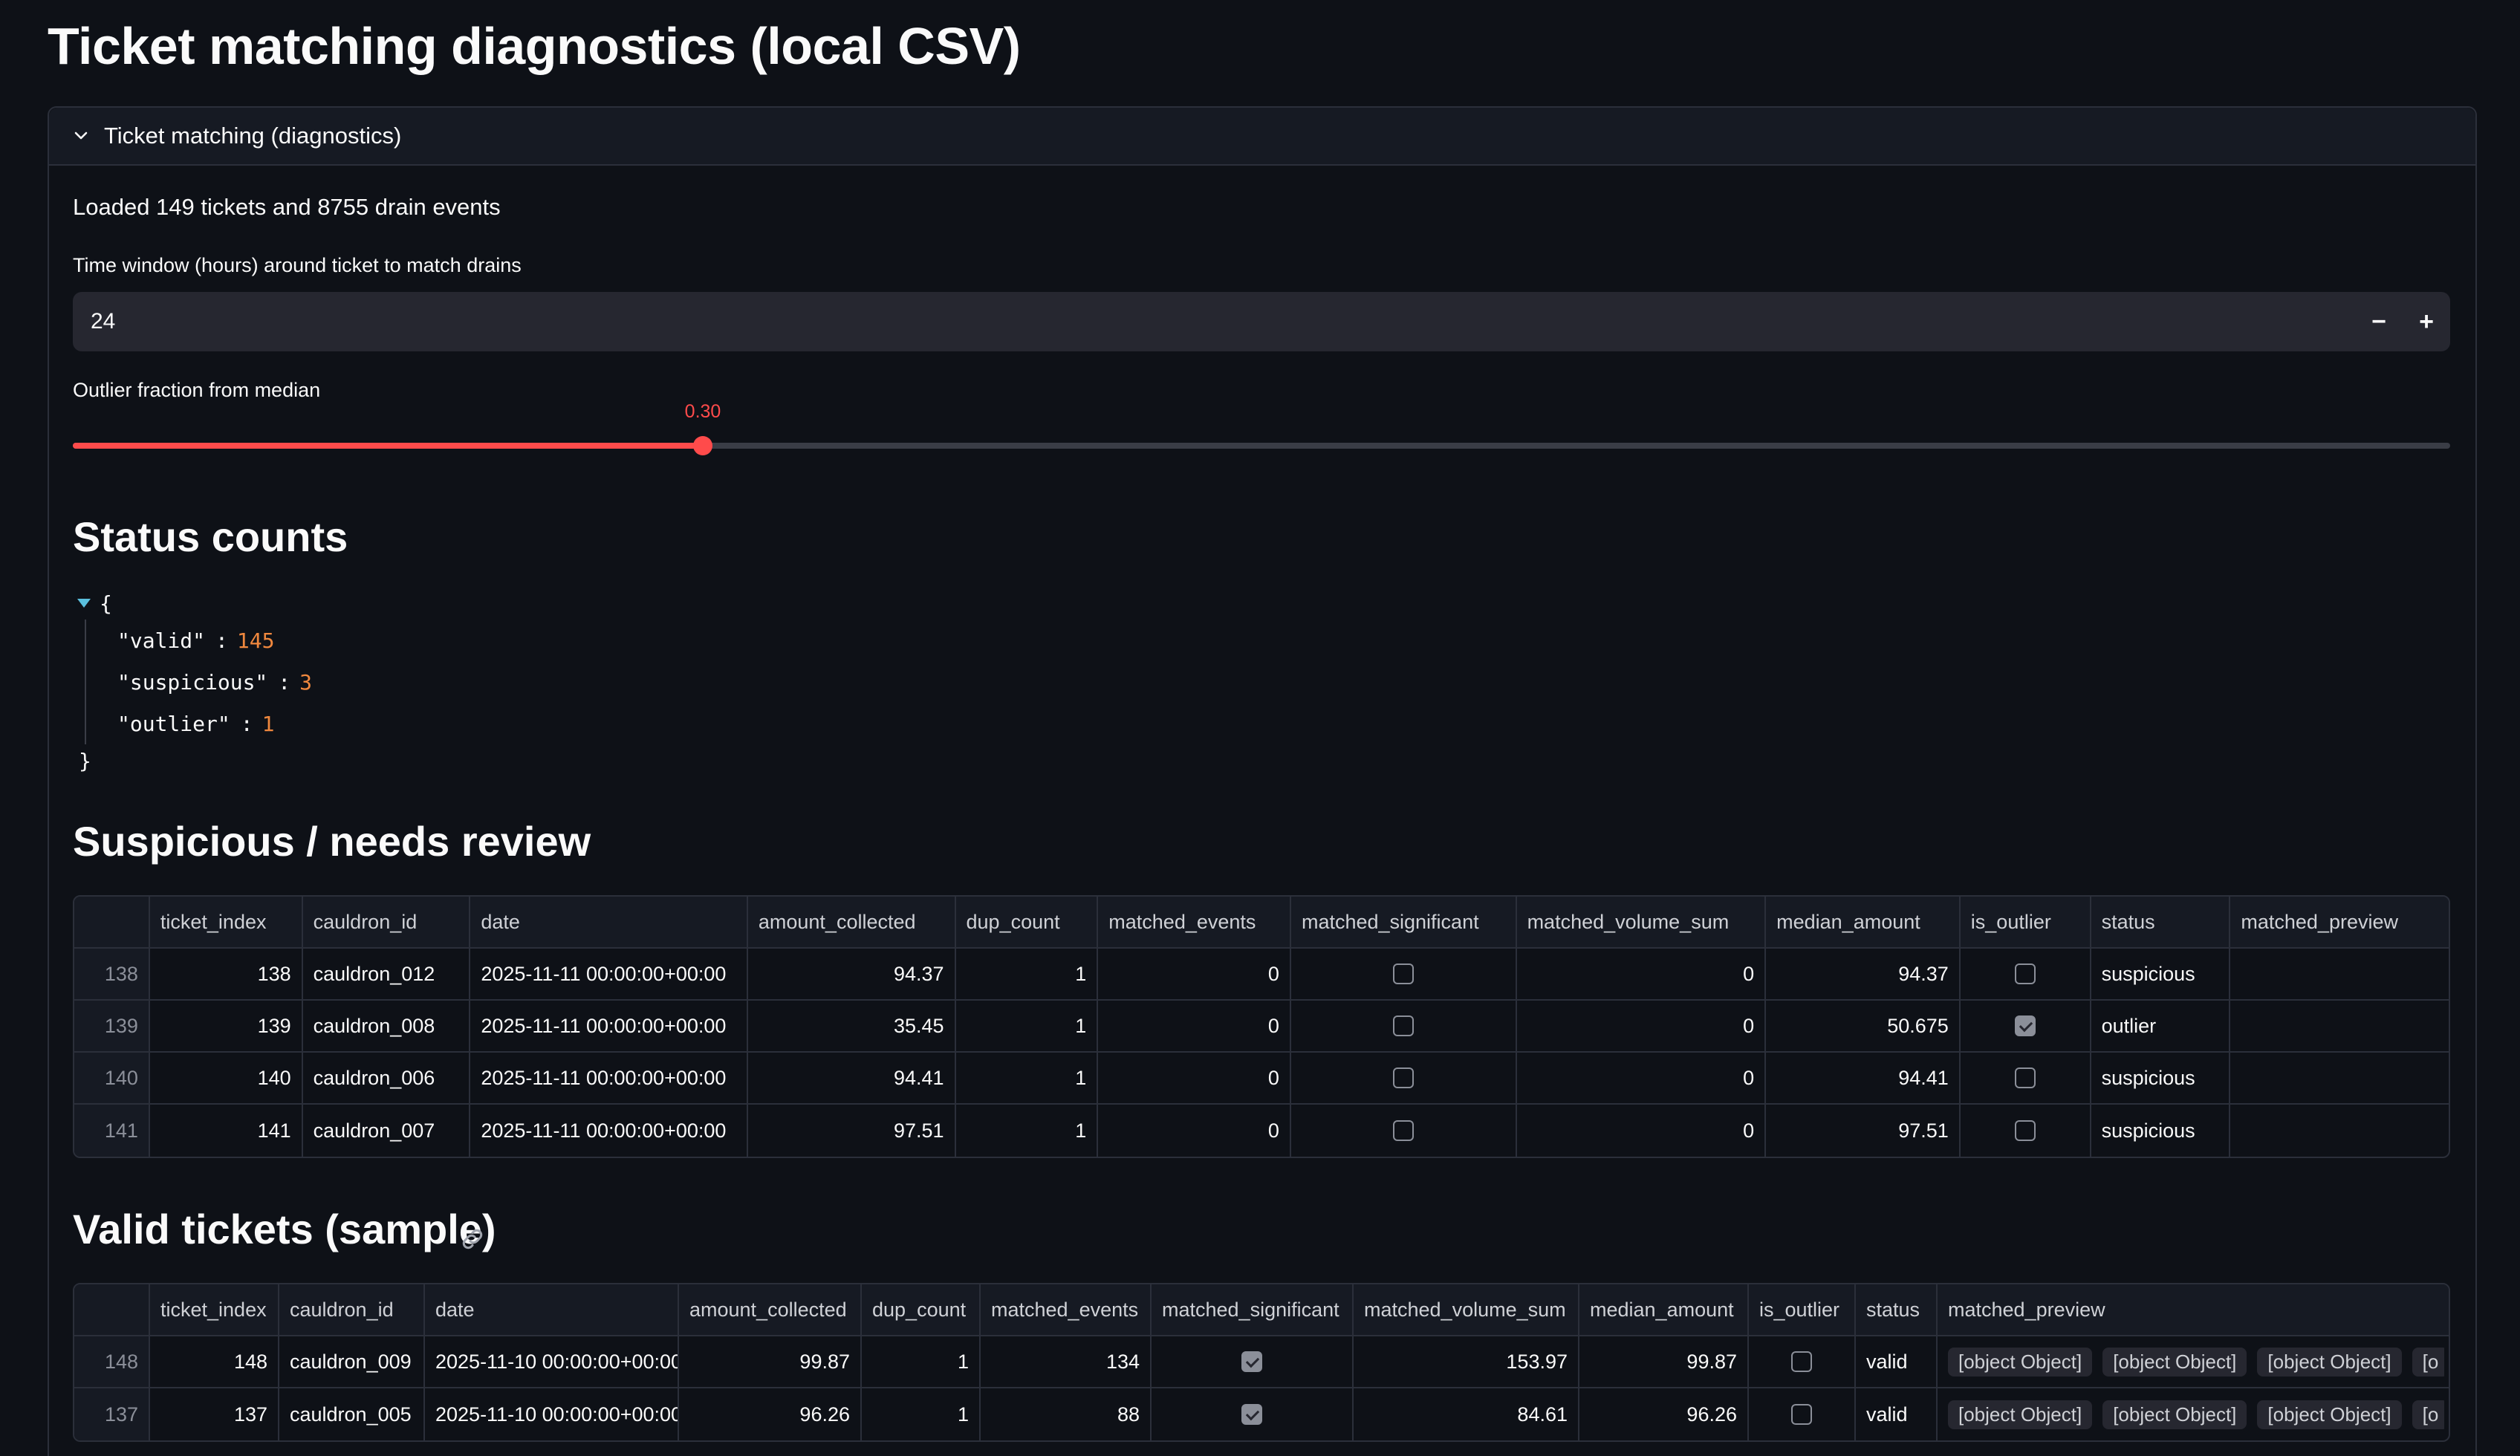  I want to click on table-cell: 153.97, so click(1467, 1362).